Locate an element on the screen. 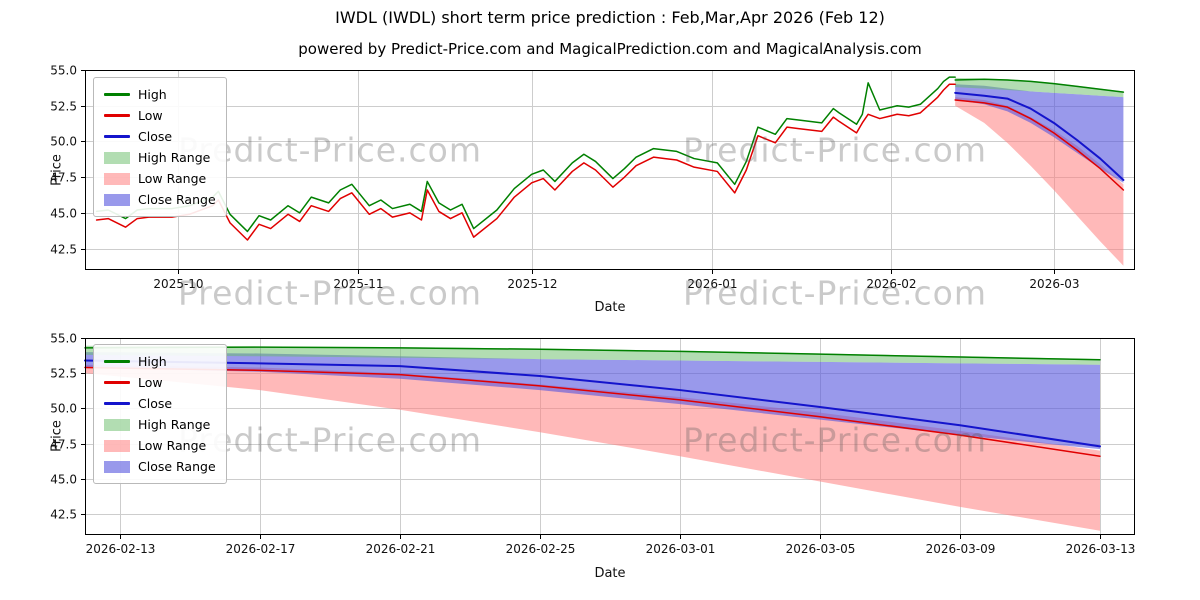  x-tick-label: 2026-02-25 is located at coordinates (541, 549).